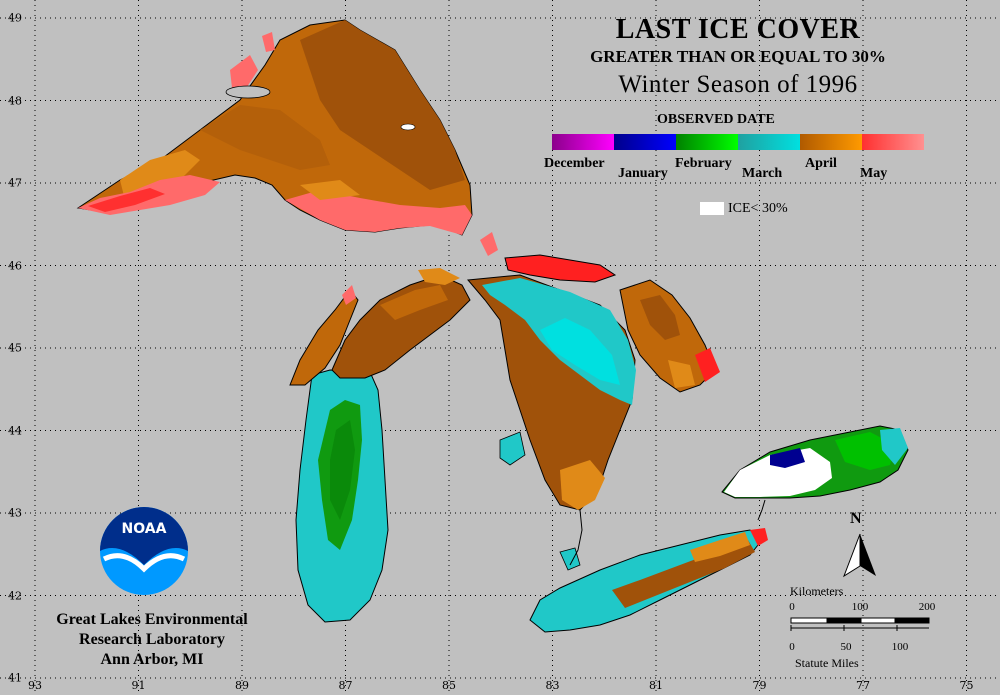 This screenshot has height=695, width=1000. I want to click on org-line3: Ann Arbor, MI, so click(152, 659).